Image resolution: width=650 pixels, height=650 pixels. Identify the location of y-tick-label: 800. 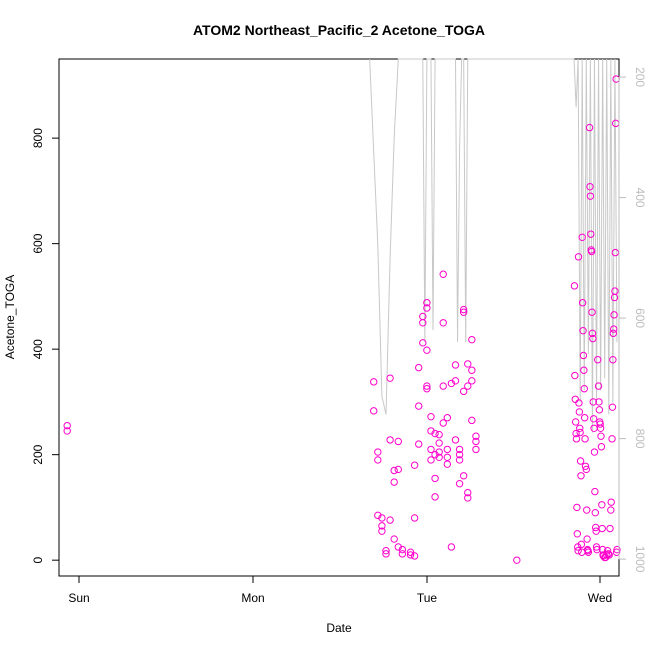
(38, 138).